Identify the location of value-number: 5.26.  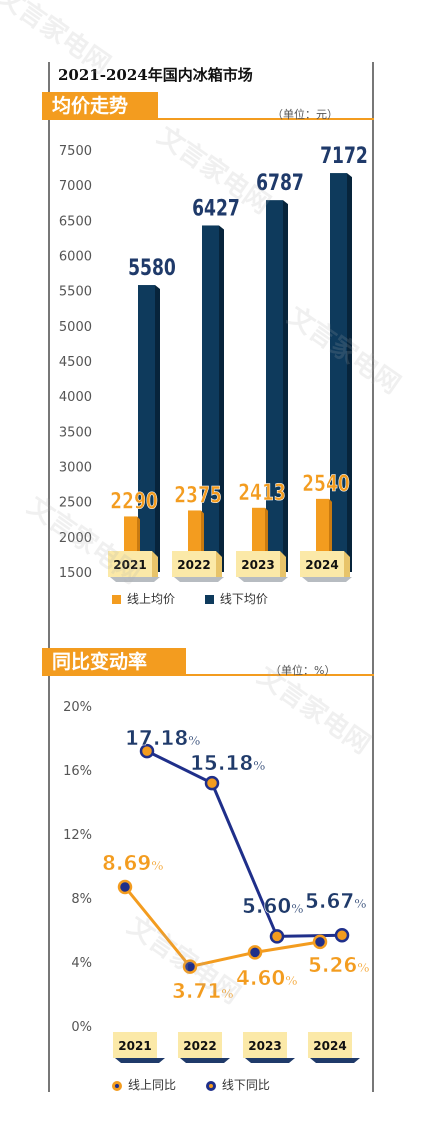
(332, 965).